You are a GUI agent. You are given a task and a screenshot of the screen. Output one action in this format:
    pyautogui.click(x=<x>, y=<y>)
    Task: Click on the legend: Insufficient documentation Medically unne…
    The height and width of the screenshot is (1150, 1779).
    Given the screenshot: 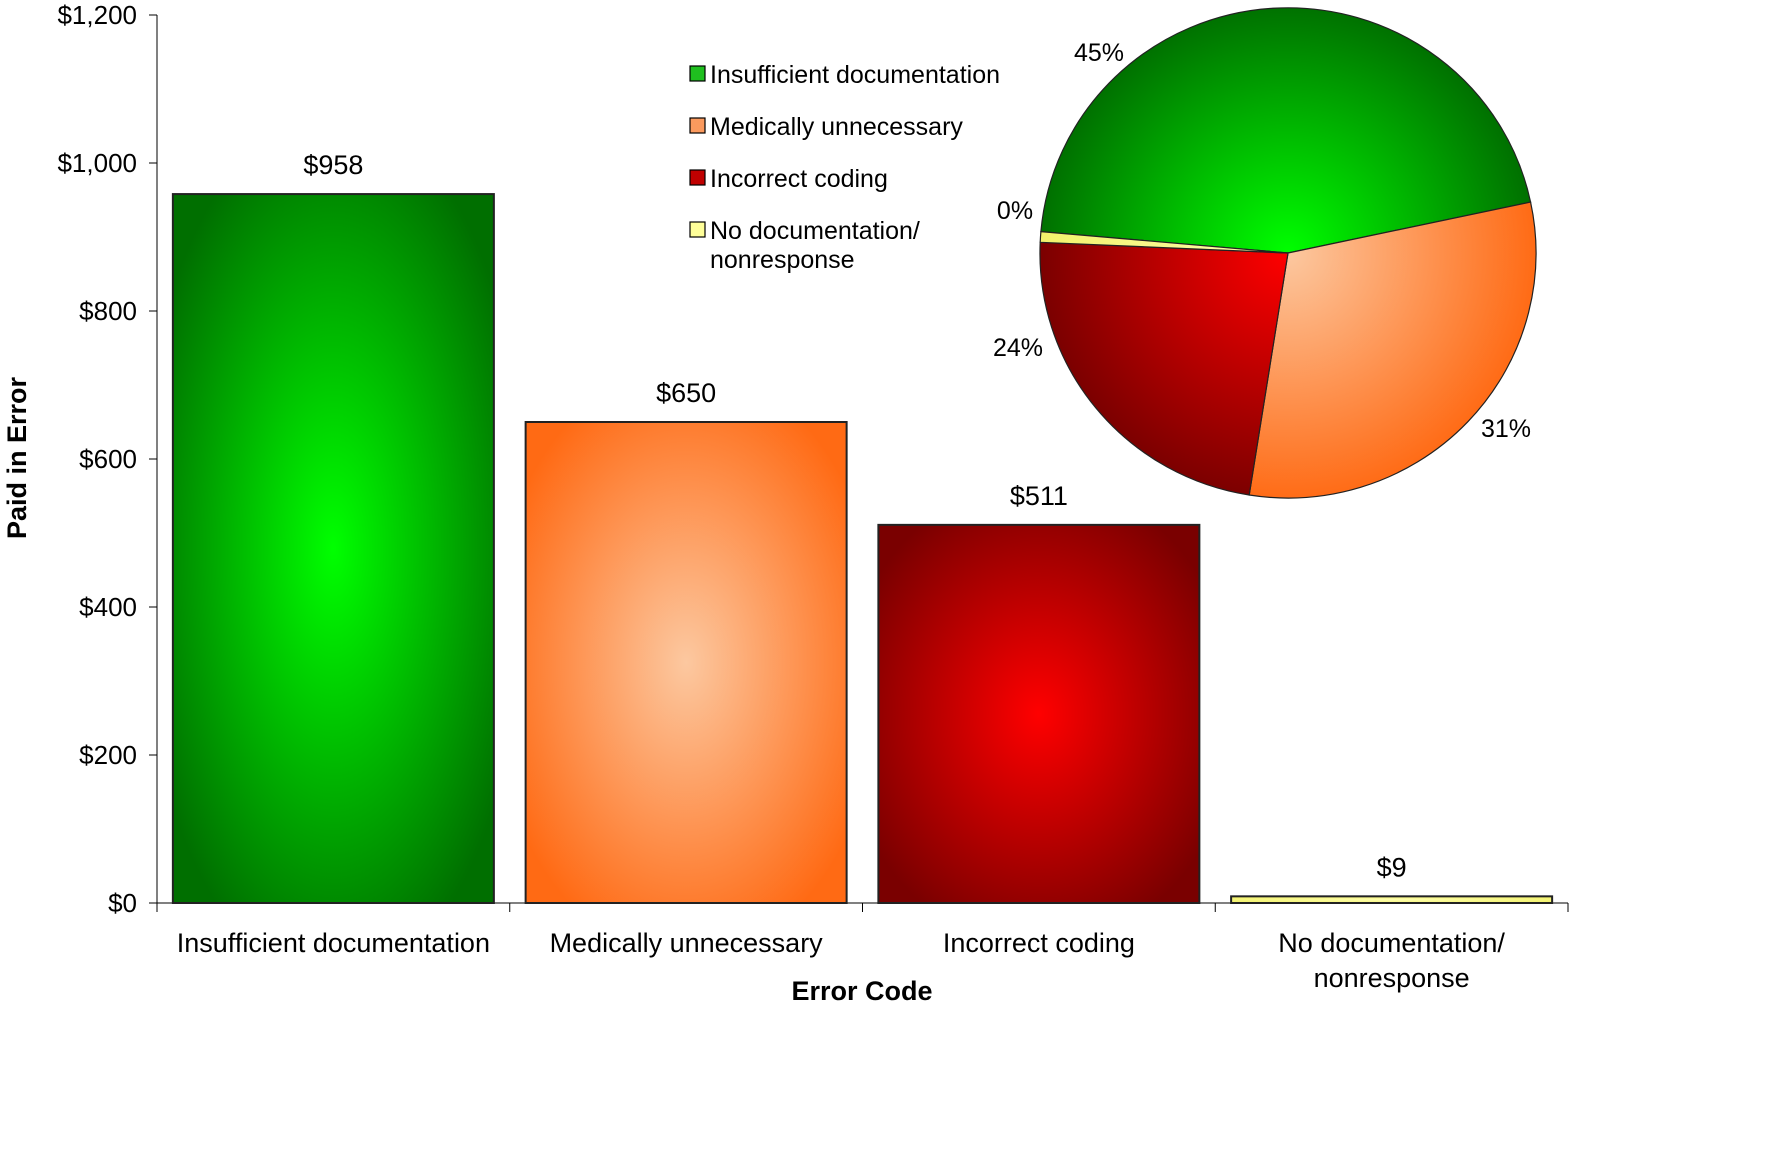 What is the action you would take?
    pyautogui.click(x=844, y=167)
    